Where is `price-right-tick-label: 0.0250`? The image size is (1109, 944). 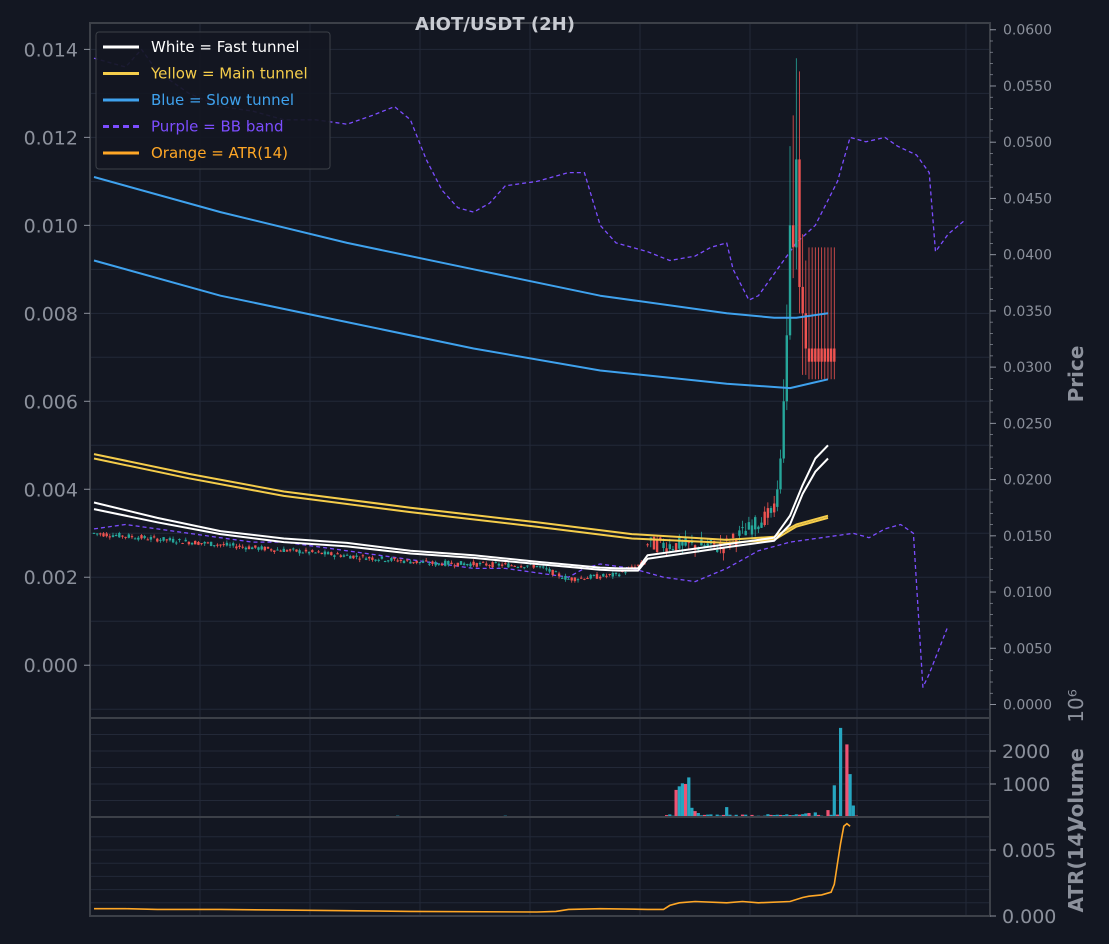
price-right-tick-label: 0.0250 is located at coordinates (1027, 424).